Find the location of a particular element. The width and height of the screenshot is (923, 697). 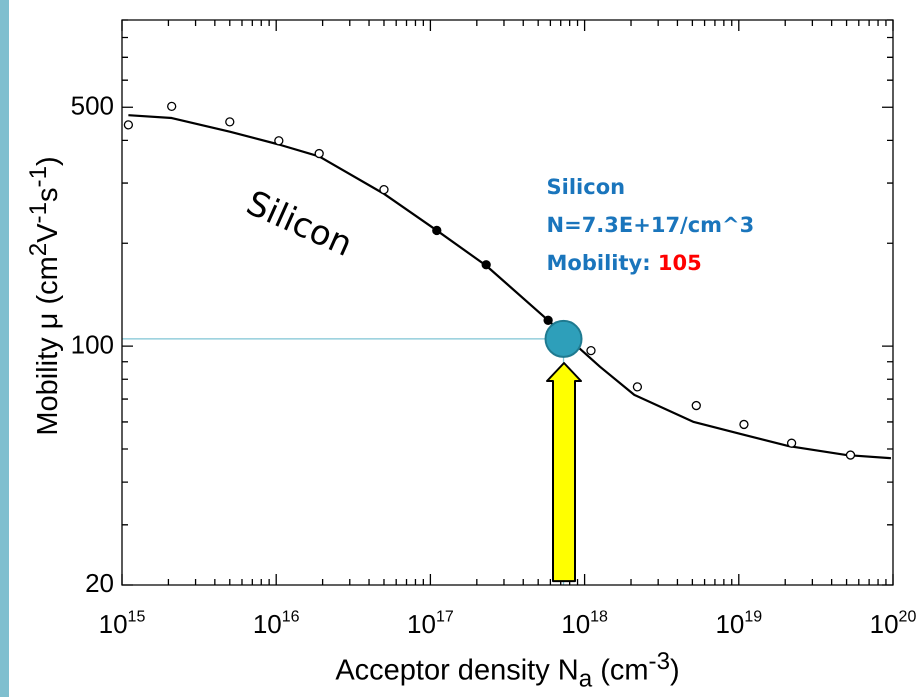

annotation: Silicon N=7.3E+17/cm^3 Mobility: 105 is located at coordinates (650, 224).